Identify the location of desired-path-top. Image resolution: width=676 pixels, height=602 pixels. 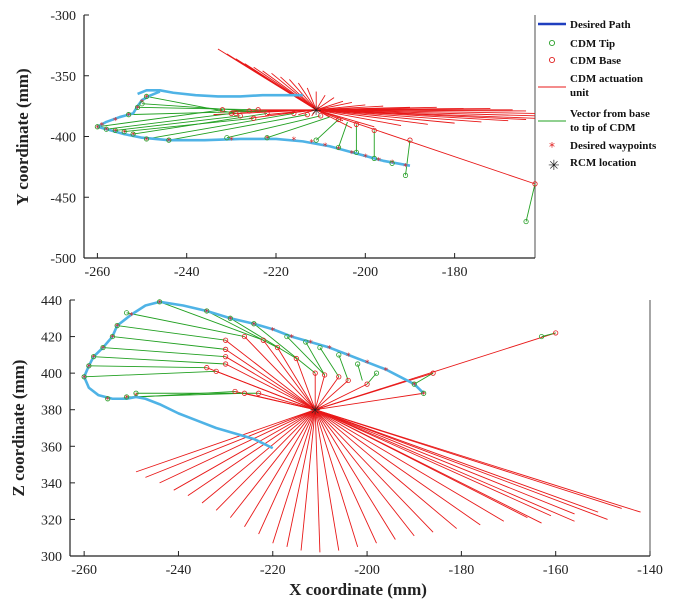
(220, 93).